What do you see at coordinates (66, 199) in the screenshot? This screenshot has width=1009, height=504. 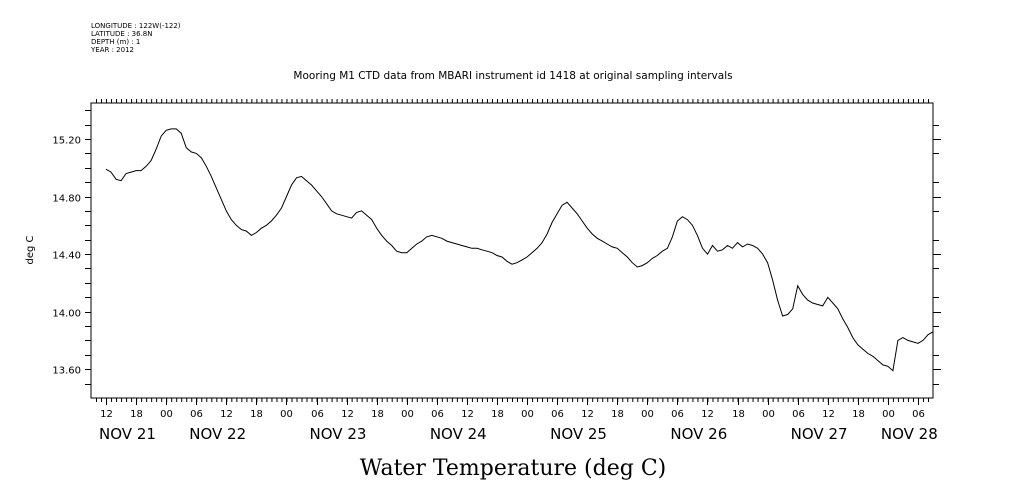 I see `y-tick-label: 14.80` at bounding box center [66, 199].